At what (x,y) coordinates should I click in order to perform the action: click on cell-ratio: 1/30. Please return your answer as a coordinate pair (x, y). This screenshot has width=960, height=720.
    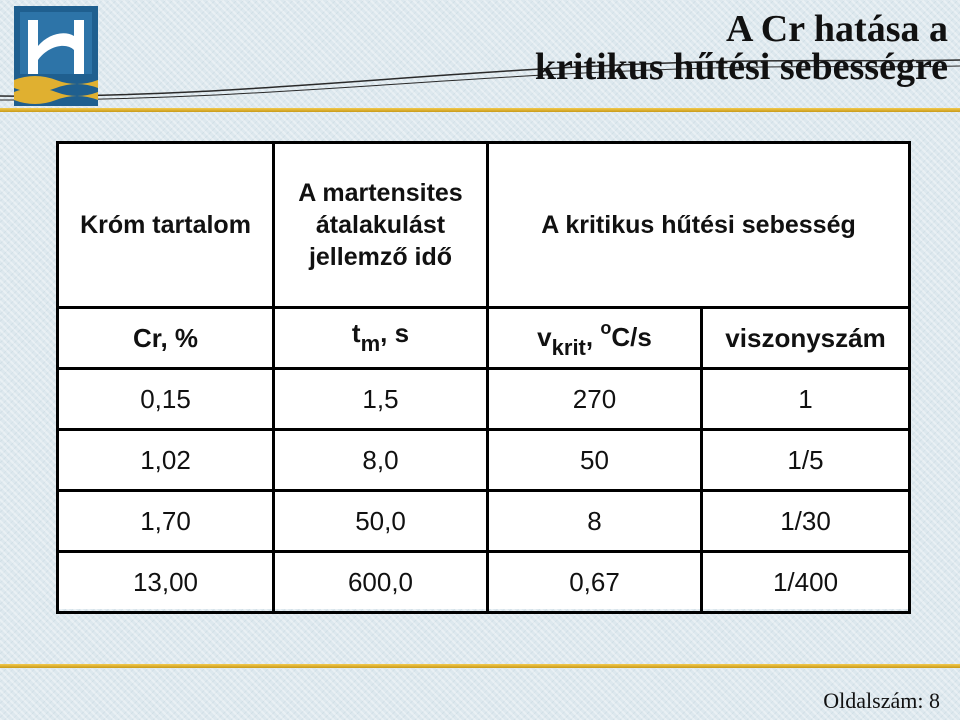
    Looking at the image, I should click on (805, 521).